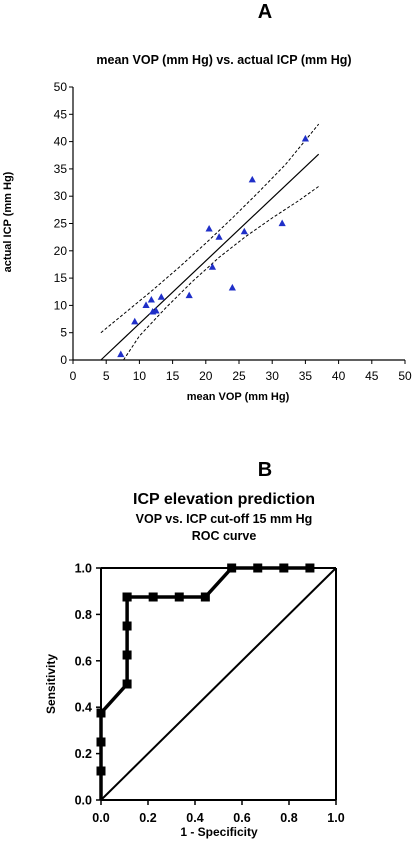  Describe the element at coordinates (140, 376) in the screenshot. I see `chart-a-x-tick-label: 10` at that location.